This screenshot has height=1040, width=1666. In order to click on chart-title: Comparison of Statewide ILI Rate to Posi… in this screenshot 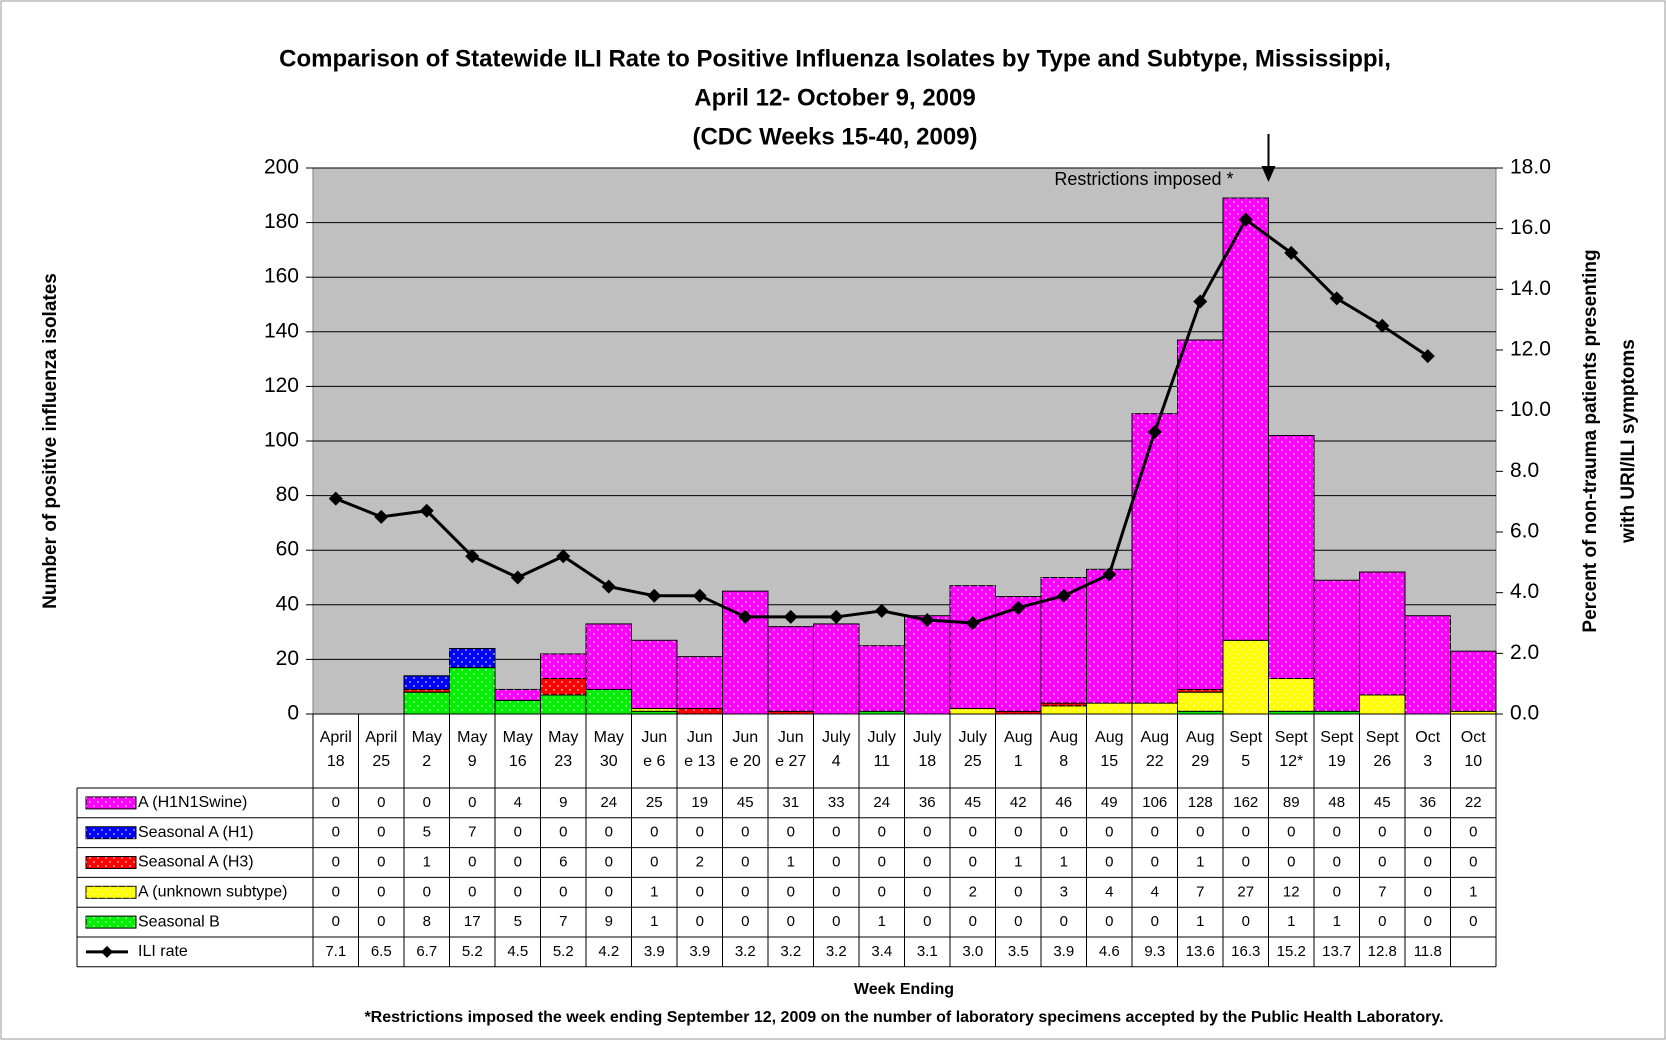, I will do `click(835, 58)`.